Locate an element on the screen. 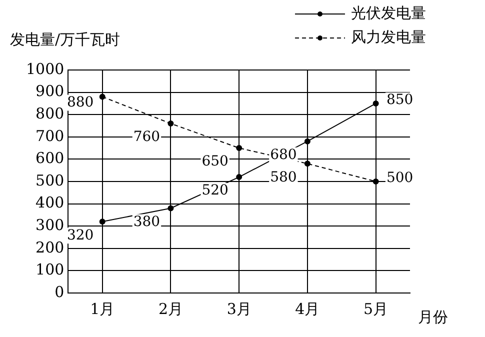 This screenshot has width=485, height=337. y-tick-label: 400 is located at coordinates (50, 203).